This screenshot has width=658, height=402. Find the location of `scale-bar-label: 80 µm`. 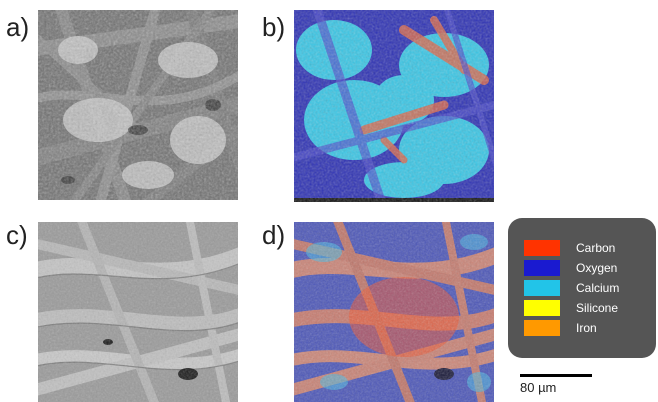

scale-bar-label: 80 µm is located at coordinates (538, 387).